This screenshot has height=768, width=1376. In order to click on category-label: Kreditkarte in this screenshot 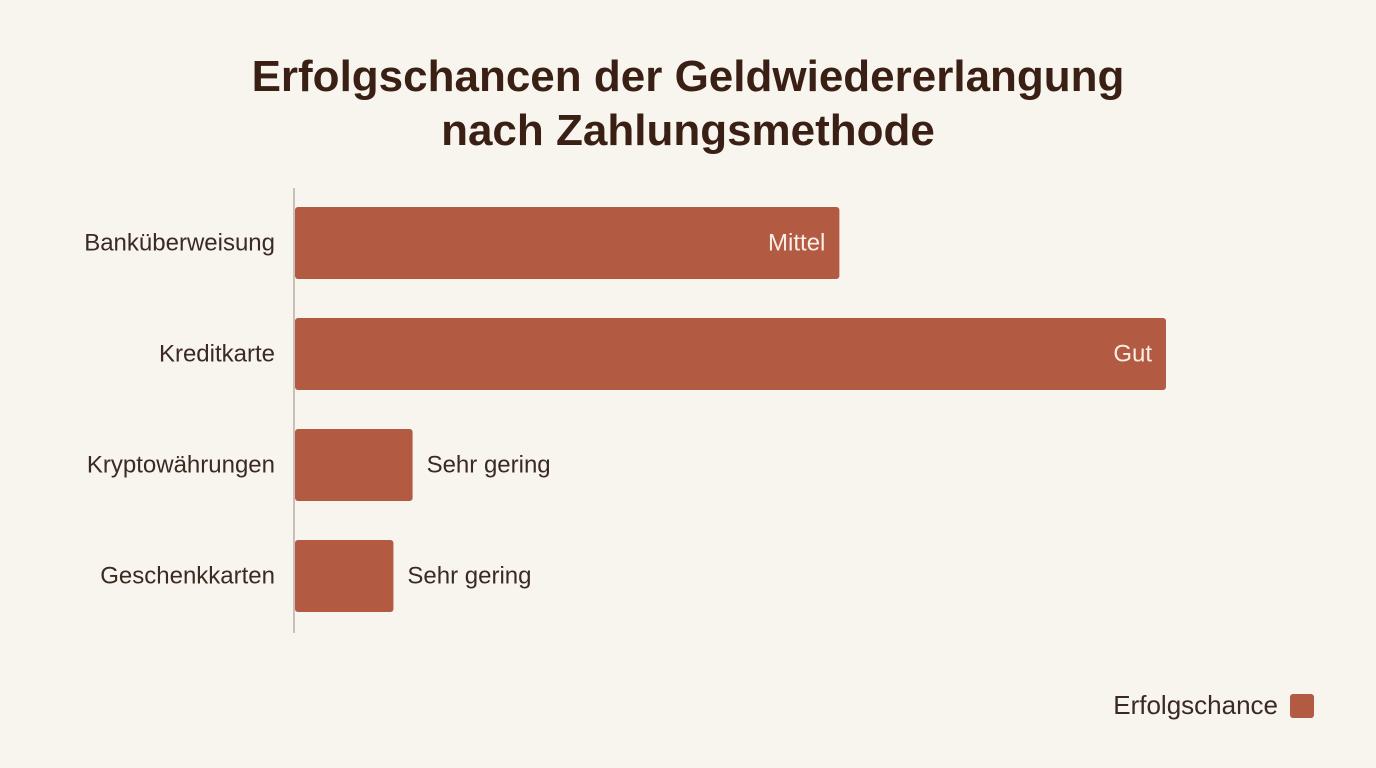, I will do `click(217, 354)`.